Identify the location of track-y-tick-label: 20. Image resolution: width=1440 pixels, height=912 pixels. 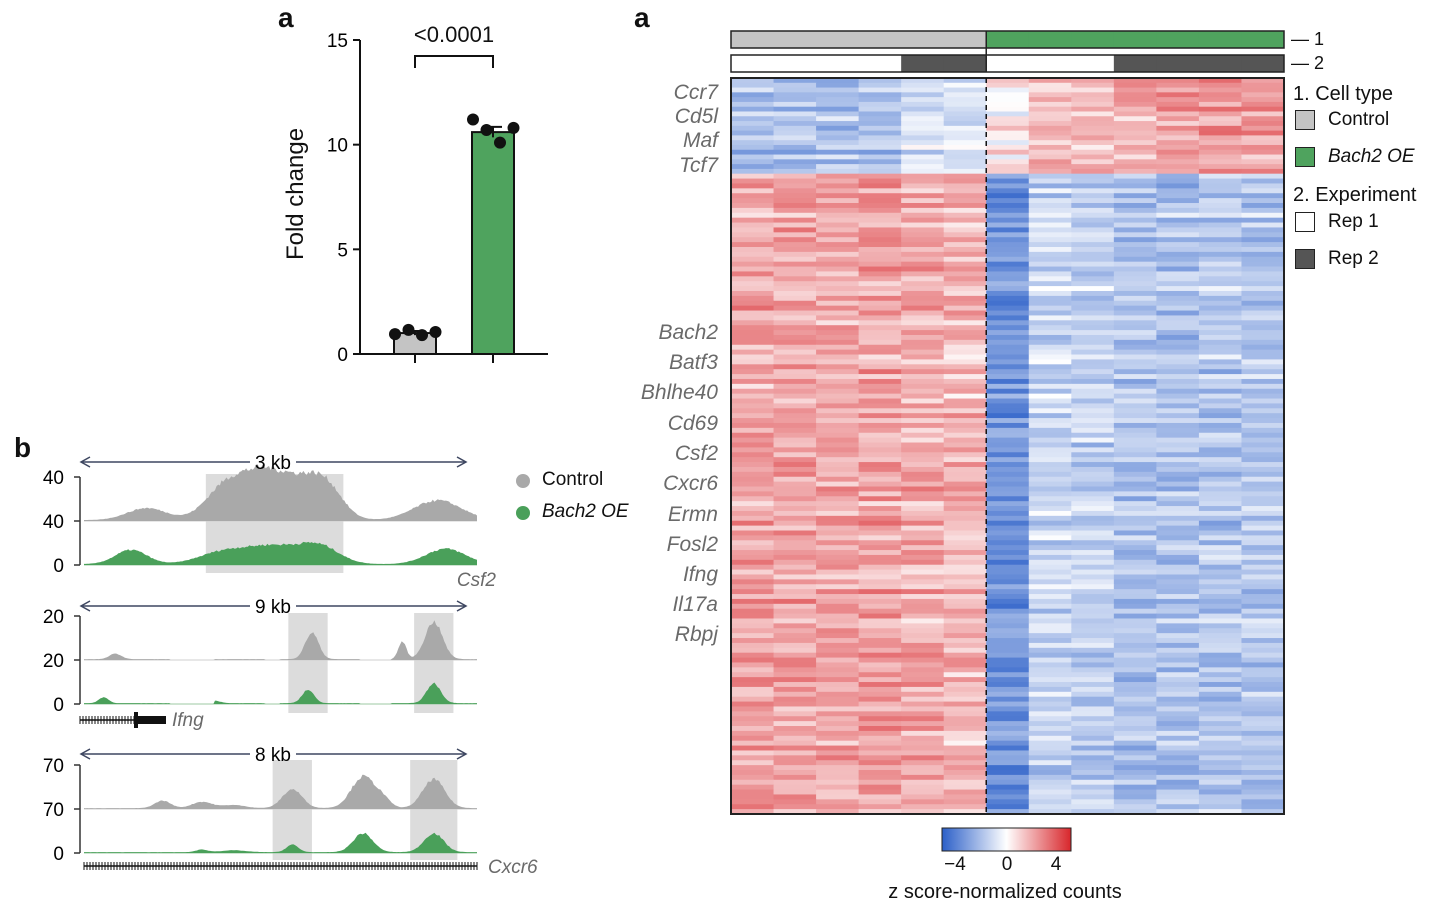
(53, 661).